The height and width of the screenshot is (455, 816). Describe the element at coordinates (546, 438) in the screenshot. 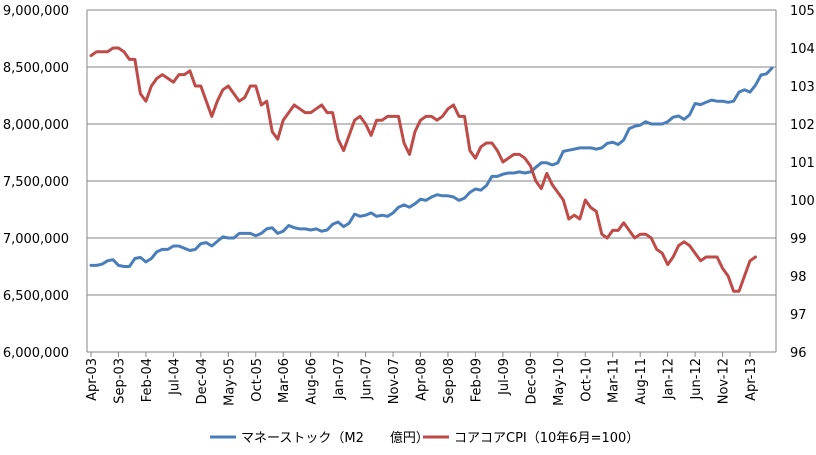

I see `legend-label-core-cpi: コアコアCPI（10年6月=100）` at that location.